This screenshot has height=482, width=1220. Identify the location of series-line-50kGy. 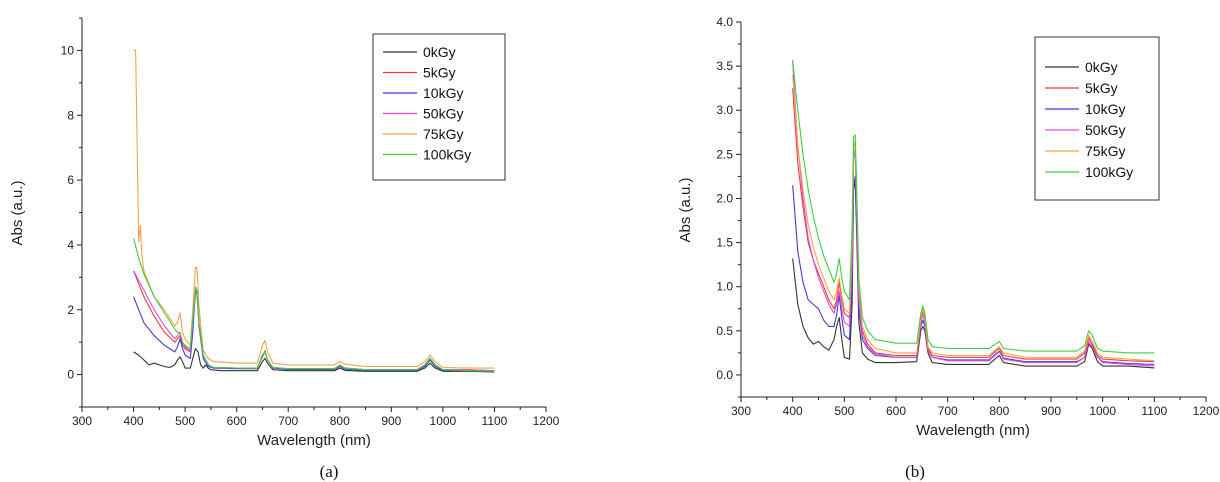
(314, 321).